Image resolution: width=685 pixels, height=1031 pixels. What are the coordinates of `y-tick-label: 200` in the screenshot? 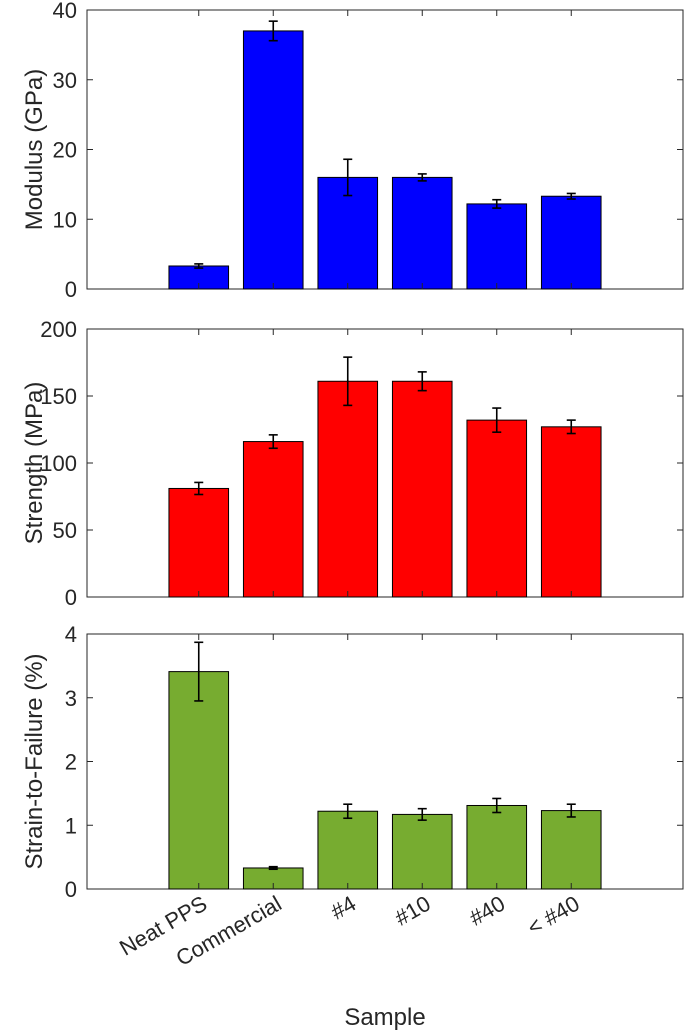 It's located at (58, 329).